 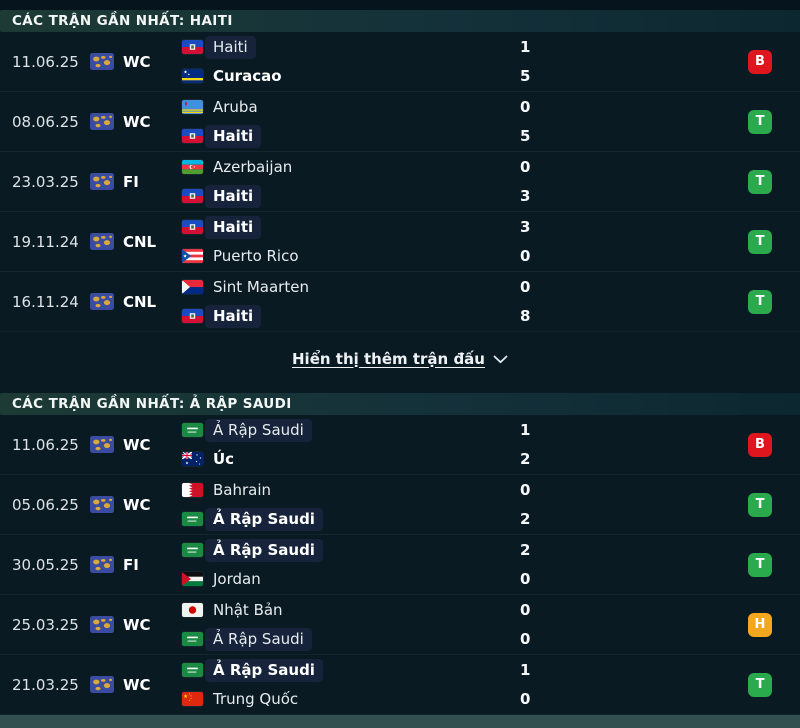 I want to click on away-score: 2, so click(x=525, y=519).